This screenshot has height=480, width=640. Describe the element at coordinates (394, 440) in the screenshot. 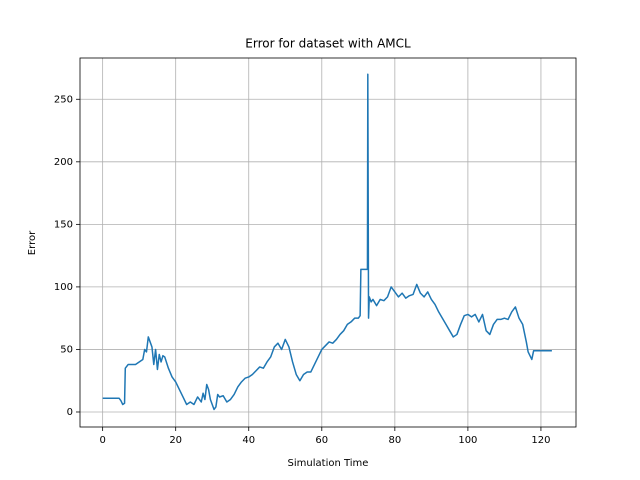

I see `x-tick-label: 80` at that location.